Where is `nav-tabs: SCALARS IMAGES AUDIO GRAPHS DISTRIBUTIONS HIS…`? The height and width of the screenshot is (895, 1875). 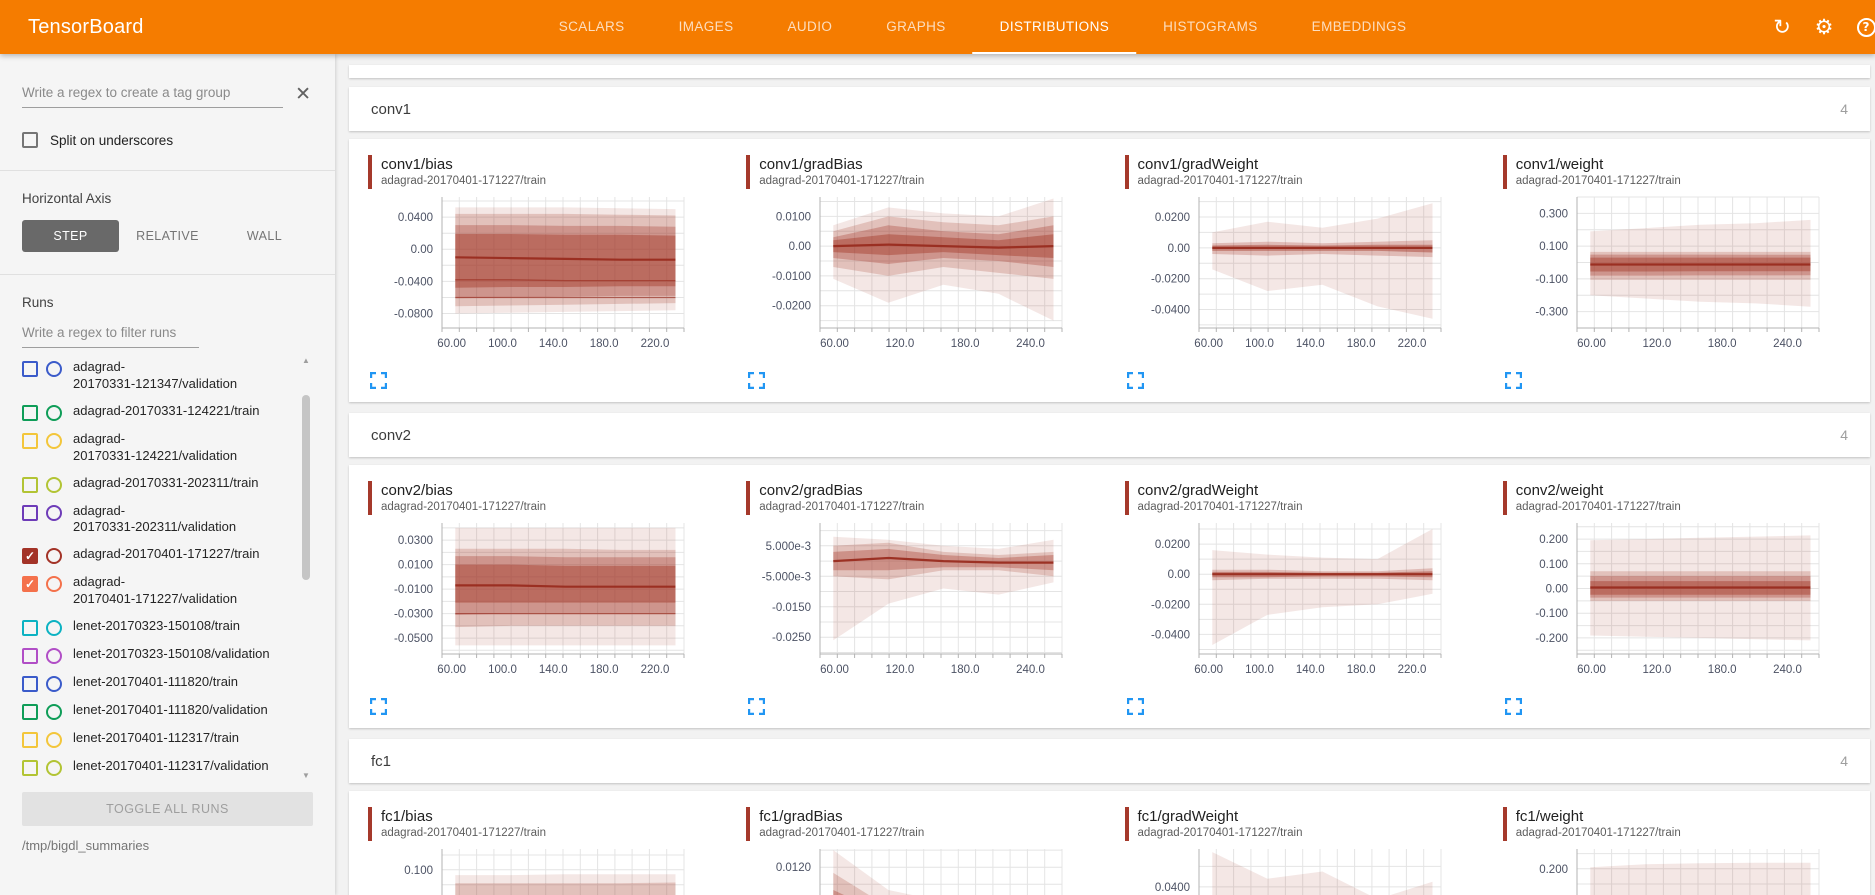 nav-tabs: SCALARS IMAGES AUDIO GRAPHS DISTRIBUTIONS HIS… is located at coordinates (983, 27).